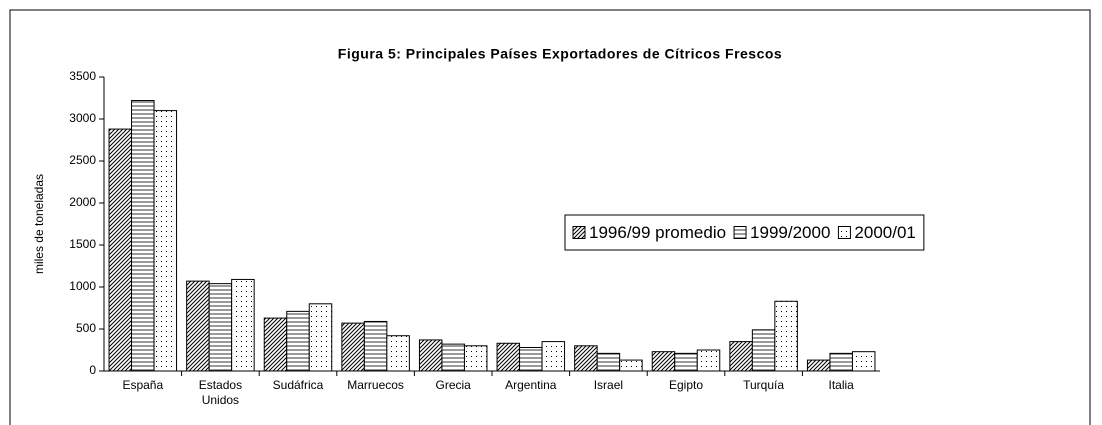 The width and height of the screenshot is (1102, 425). What do you see at coordinates (790, 232) in the screenshot?
I see `legend-label: 1999/2000` at bounding box center [790, 232].